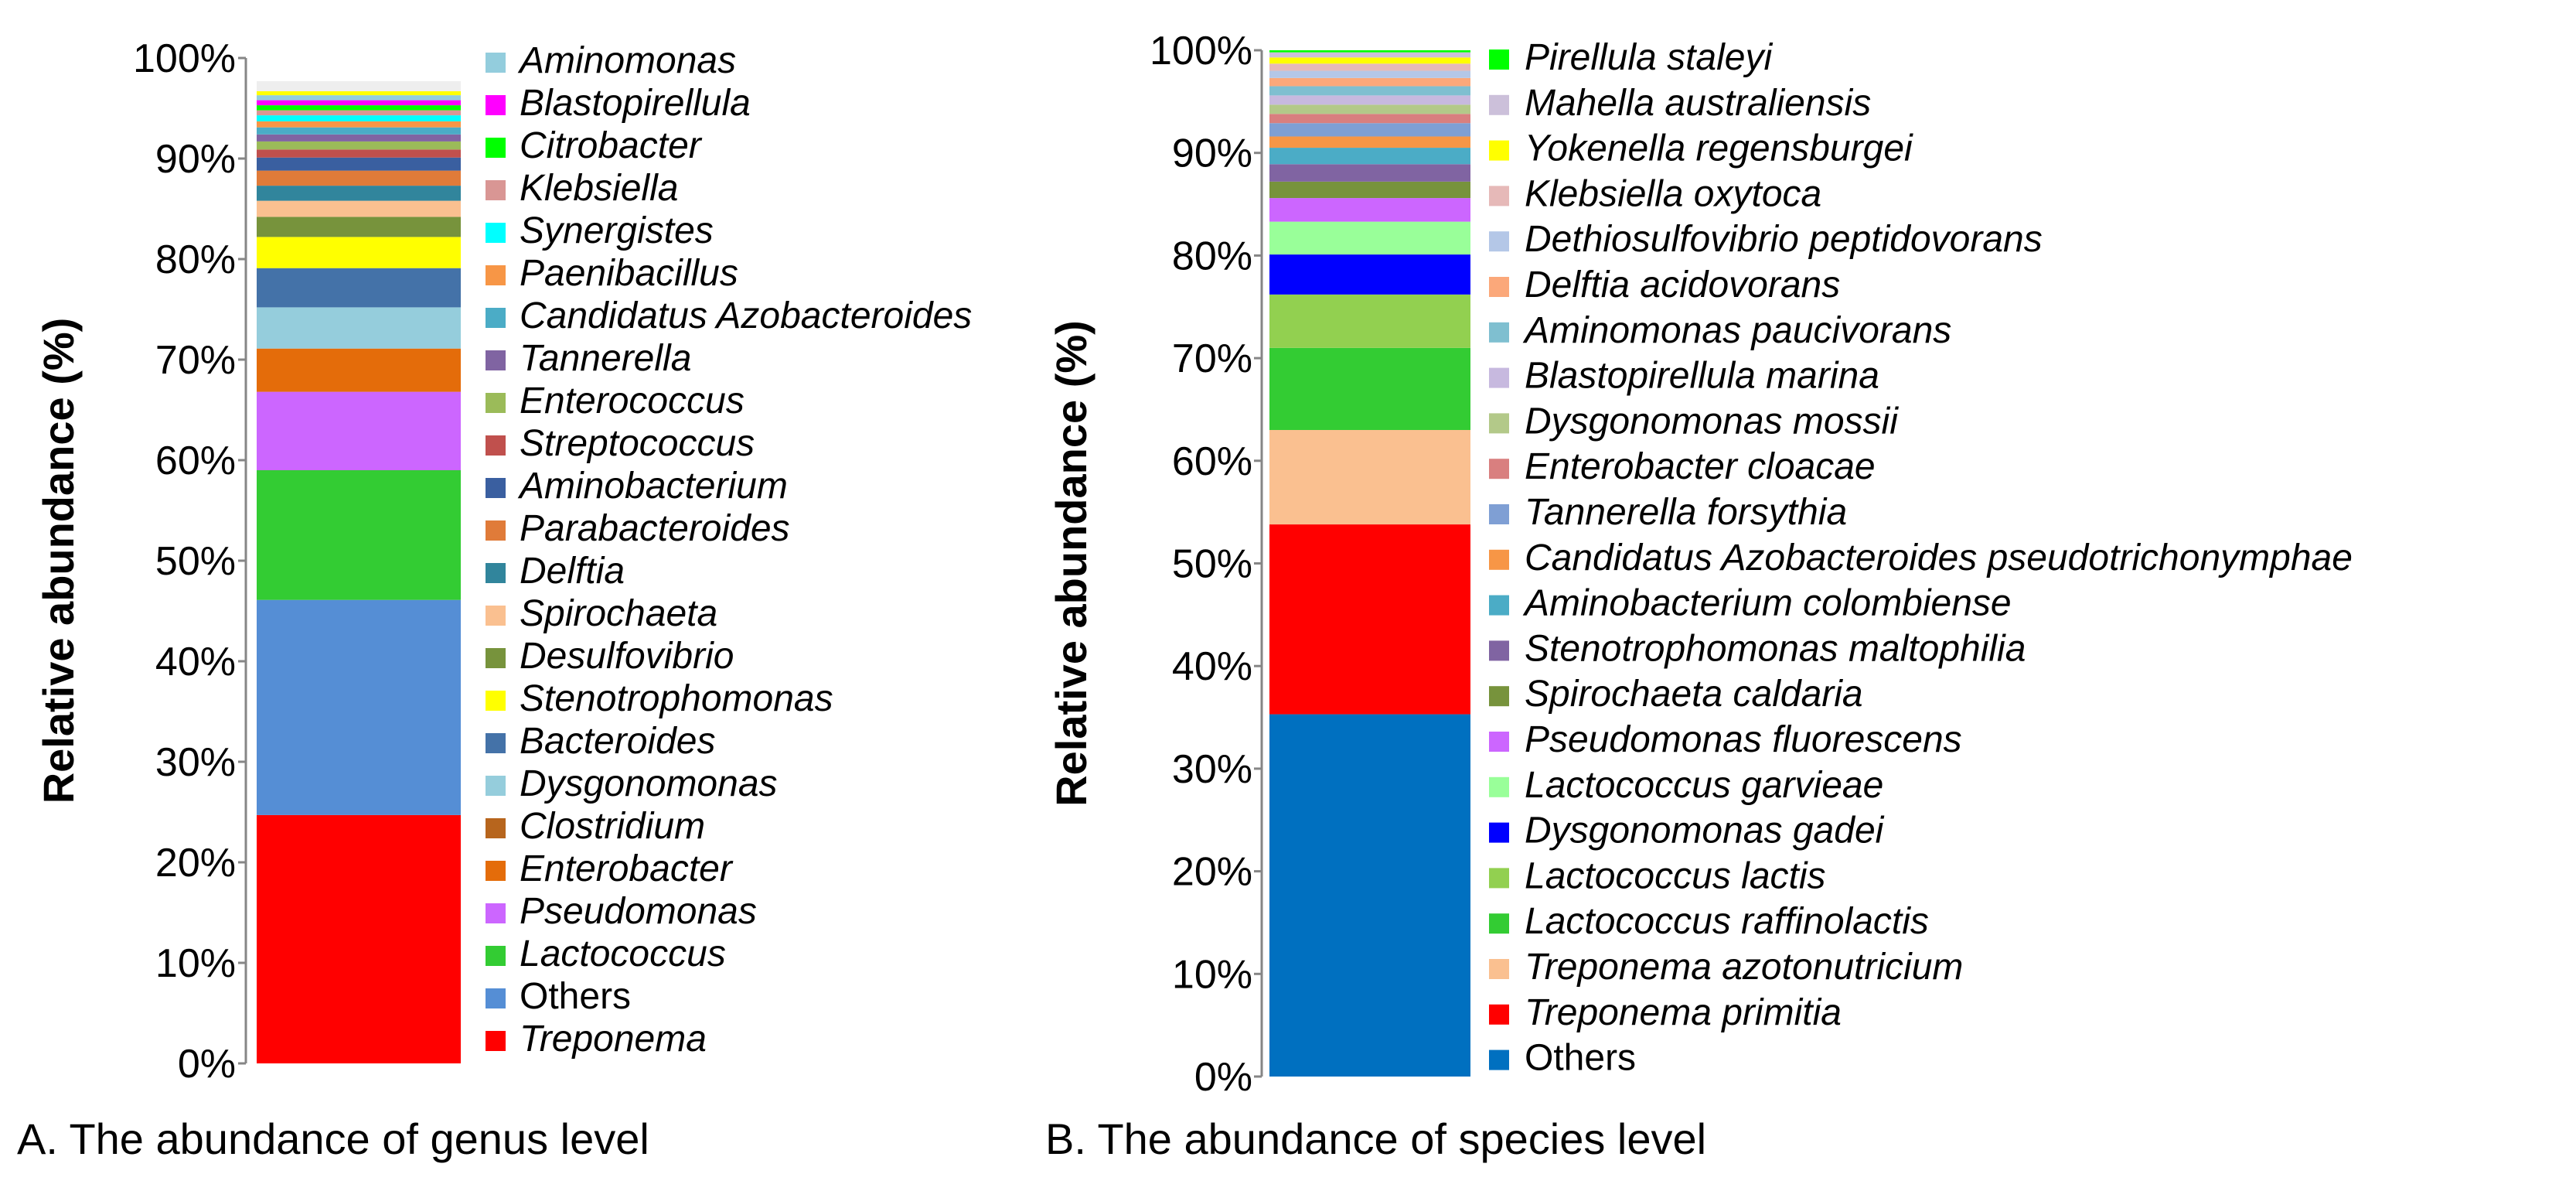 The width and height of the screenshot is (2576, 1191). What do you see at coordinates (359, 131) in the screenshot?
I see `bar-segment-candidatus-azobacteroides` at bounding box center [359, 131].